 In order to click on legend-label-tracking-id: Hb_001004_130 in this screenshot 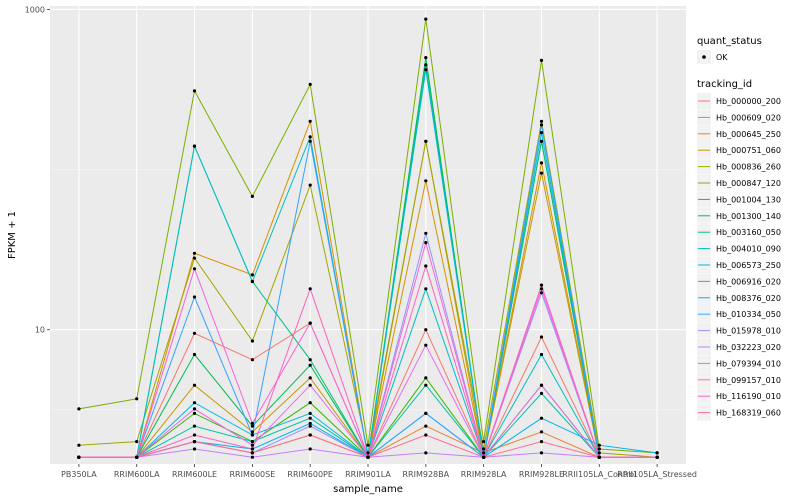, I will do `click(748, 199)`.